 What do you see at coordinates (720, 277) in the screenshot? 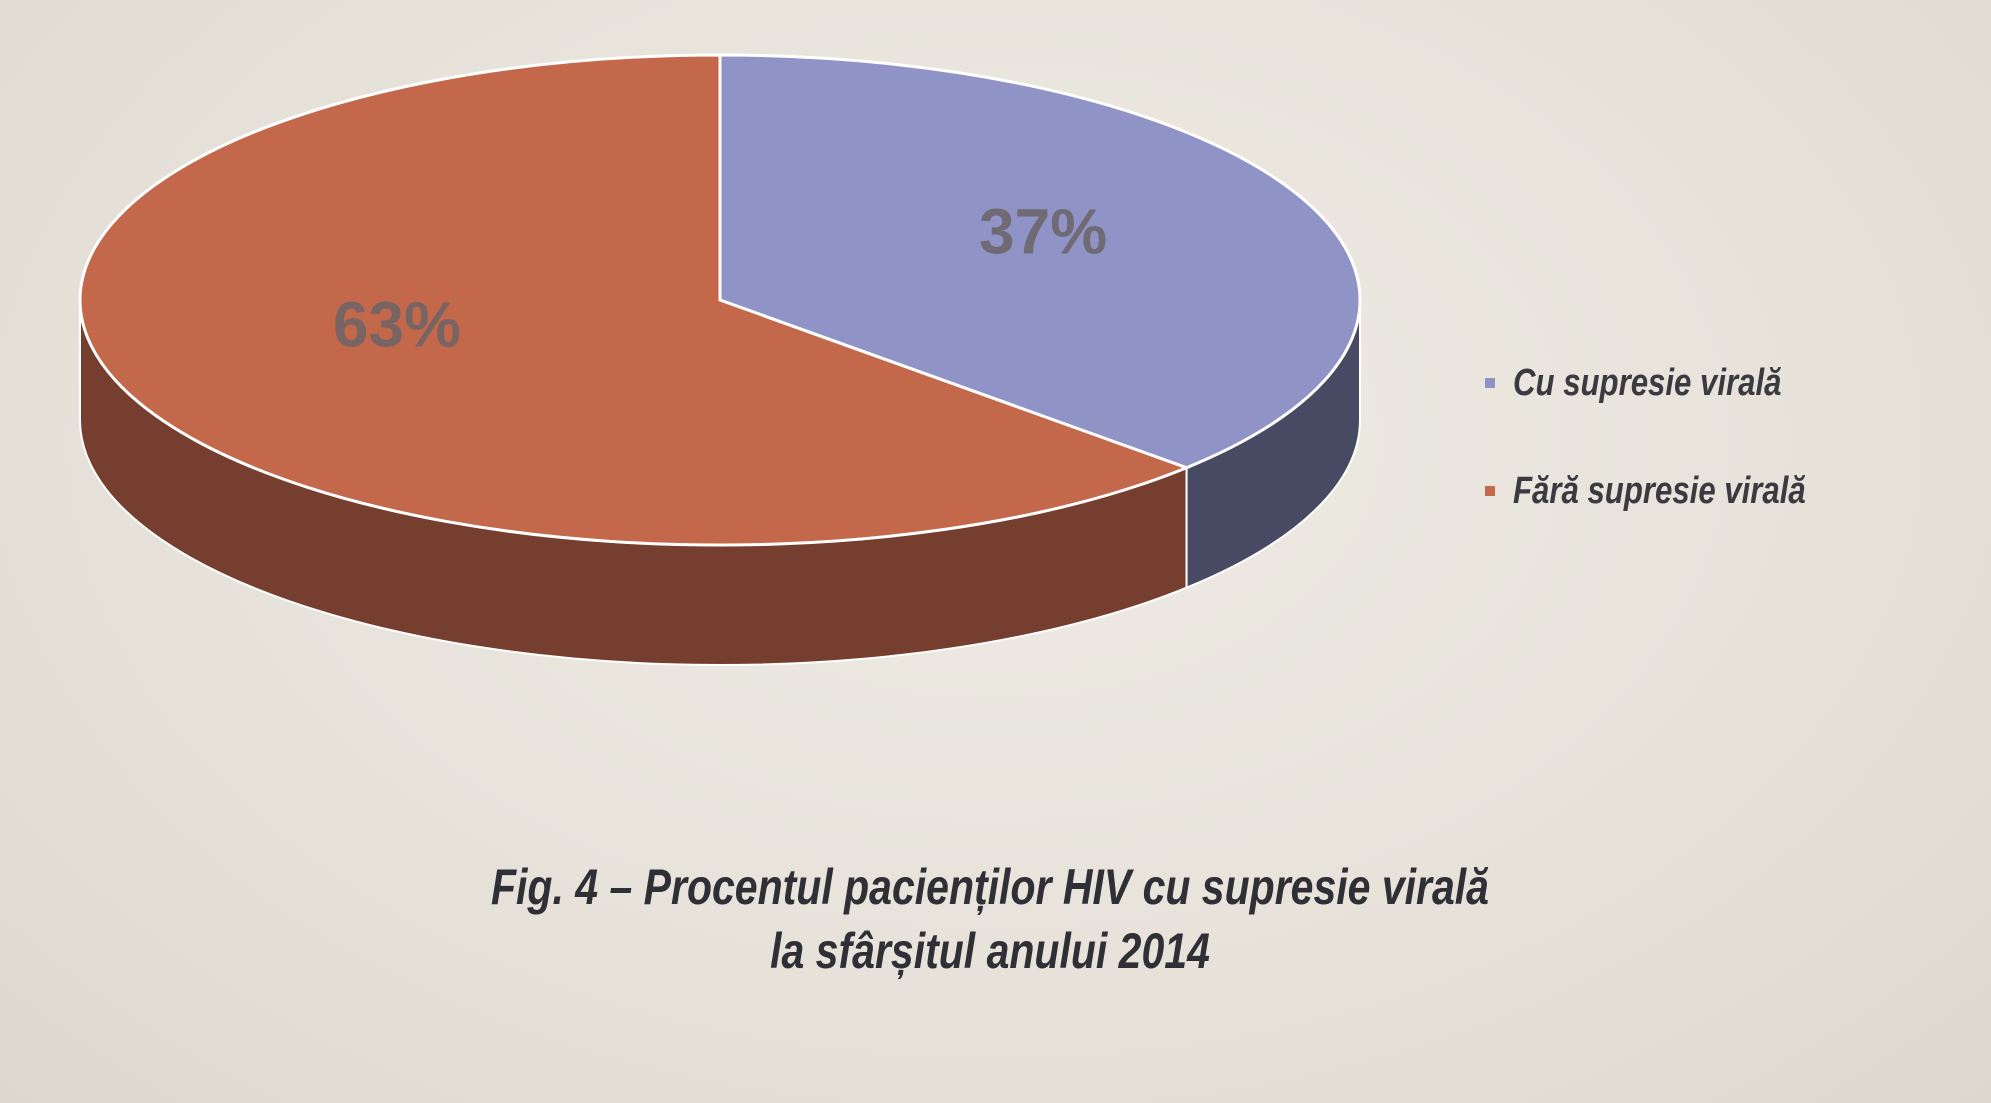
I see `pie-value-labels: 37% 63%` at bounding box center [720, 277].